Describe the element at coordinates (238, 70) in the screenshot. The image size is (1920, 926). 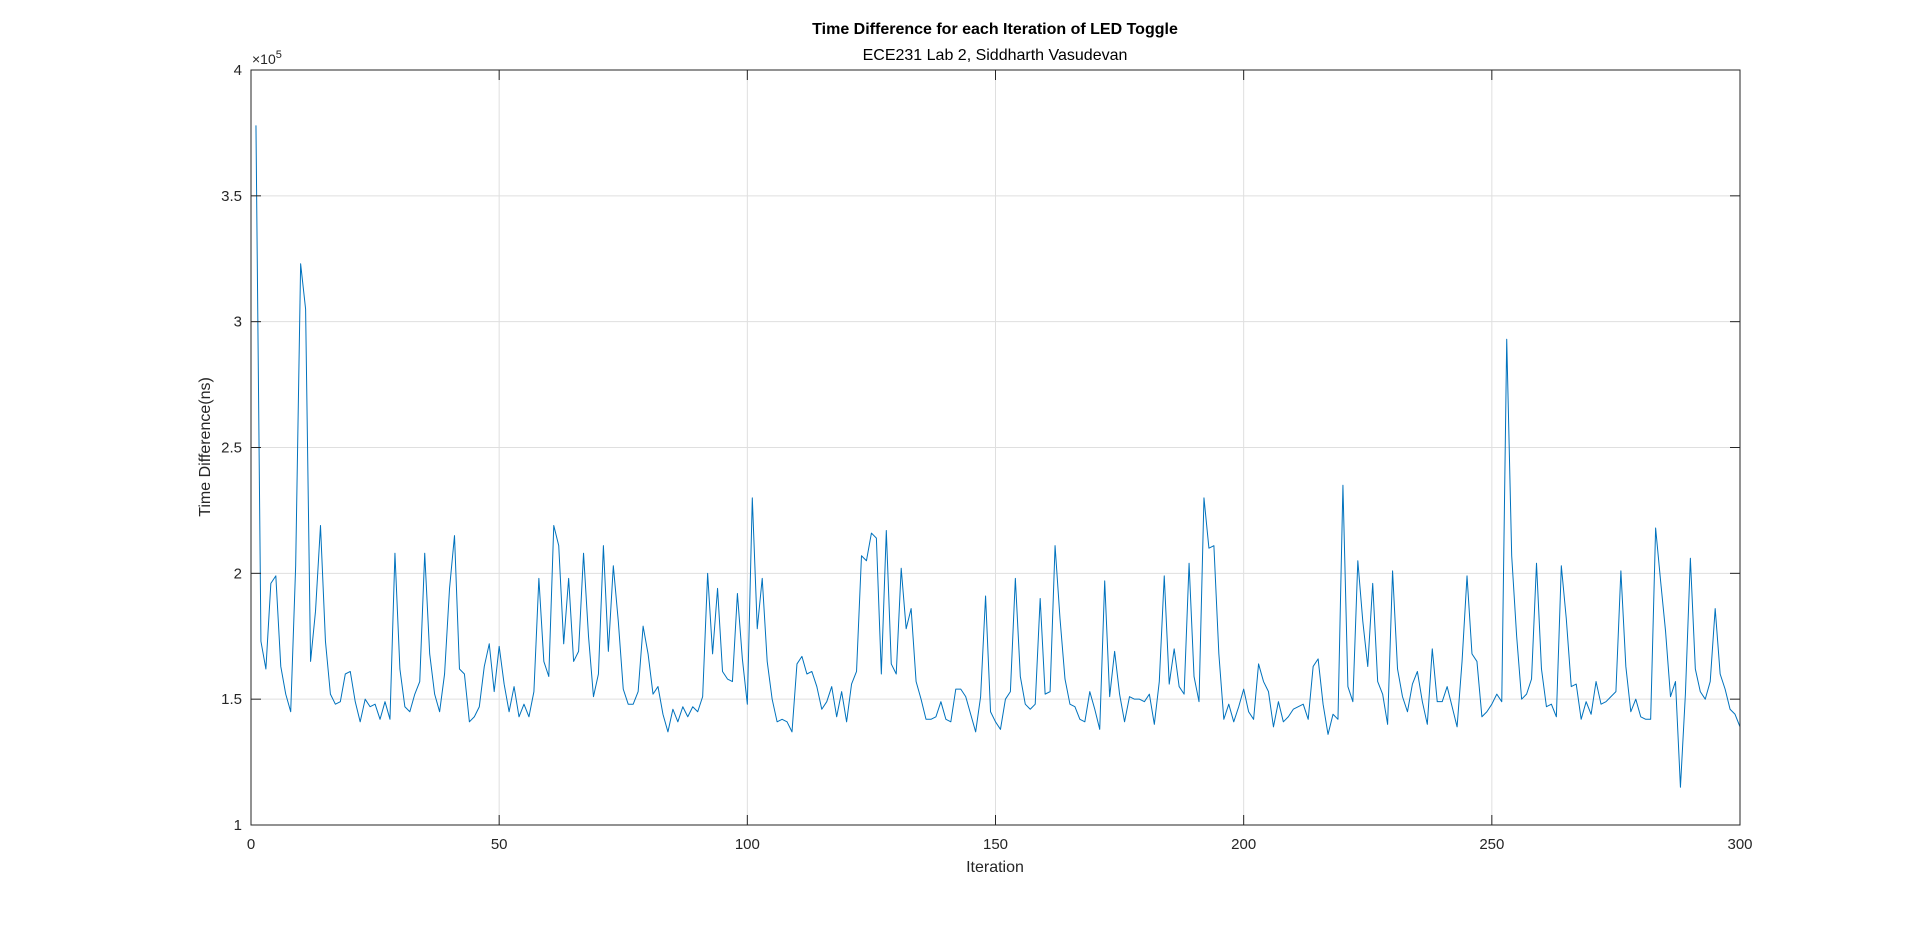
I see `y-tick-label: 4` at that location.